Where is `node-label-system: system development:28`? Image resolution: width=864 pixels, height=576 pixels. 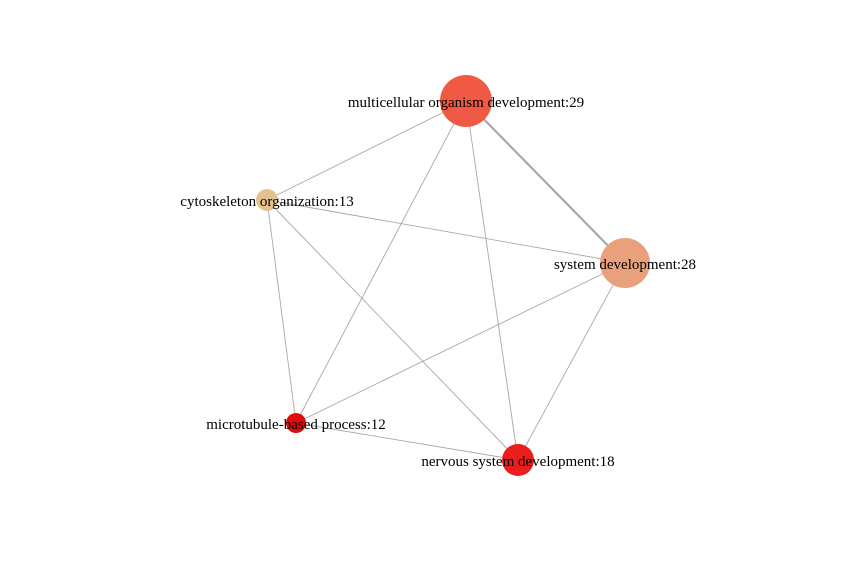
node-label-system: system development:28 is located at coordinates (625, 265).